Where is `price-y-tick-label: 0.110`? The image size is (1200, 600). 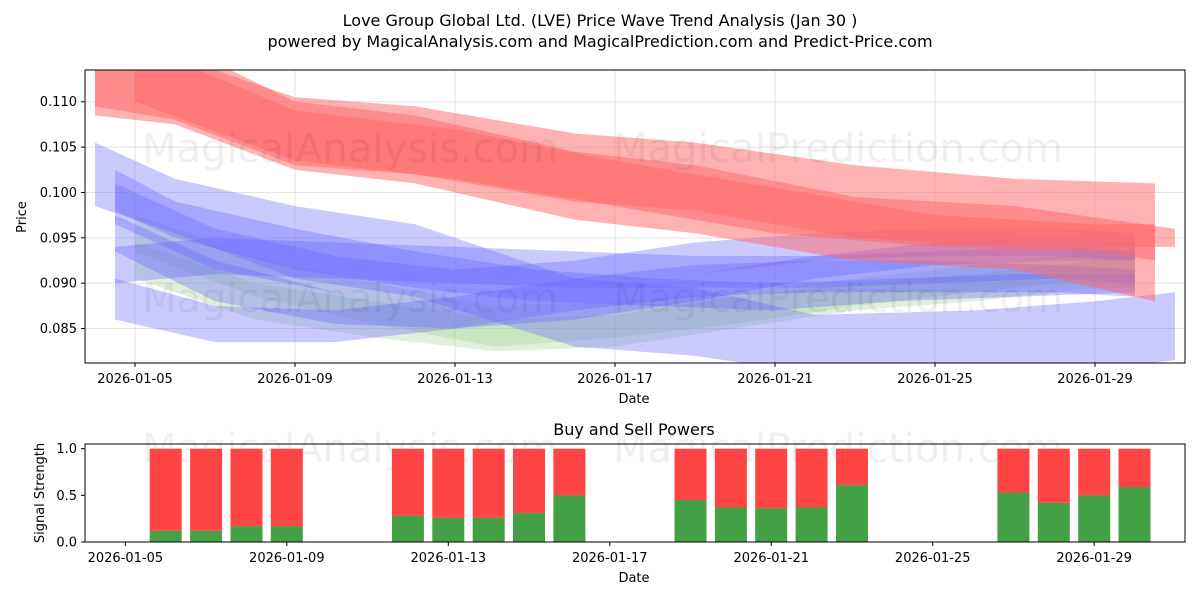 price-y-tick-label: 0.110 is located at coordinates (58, 102).